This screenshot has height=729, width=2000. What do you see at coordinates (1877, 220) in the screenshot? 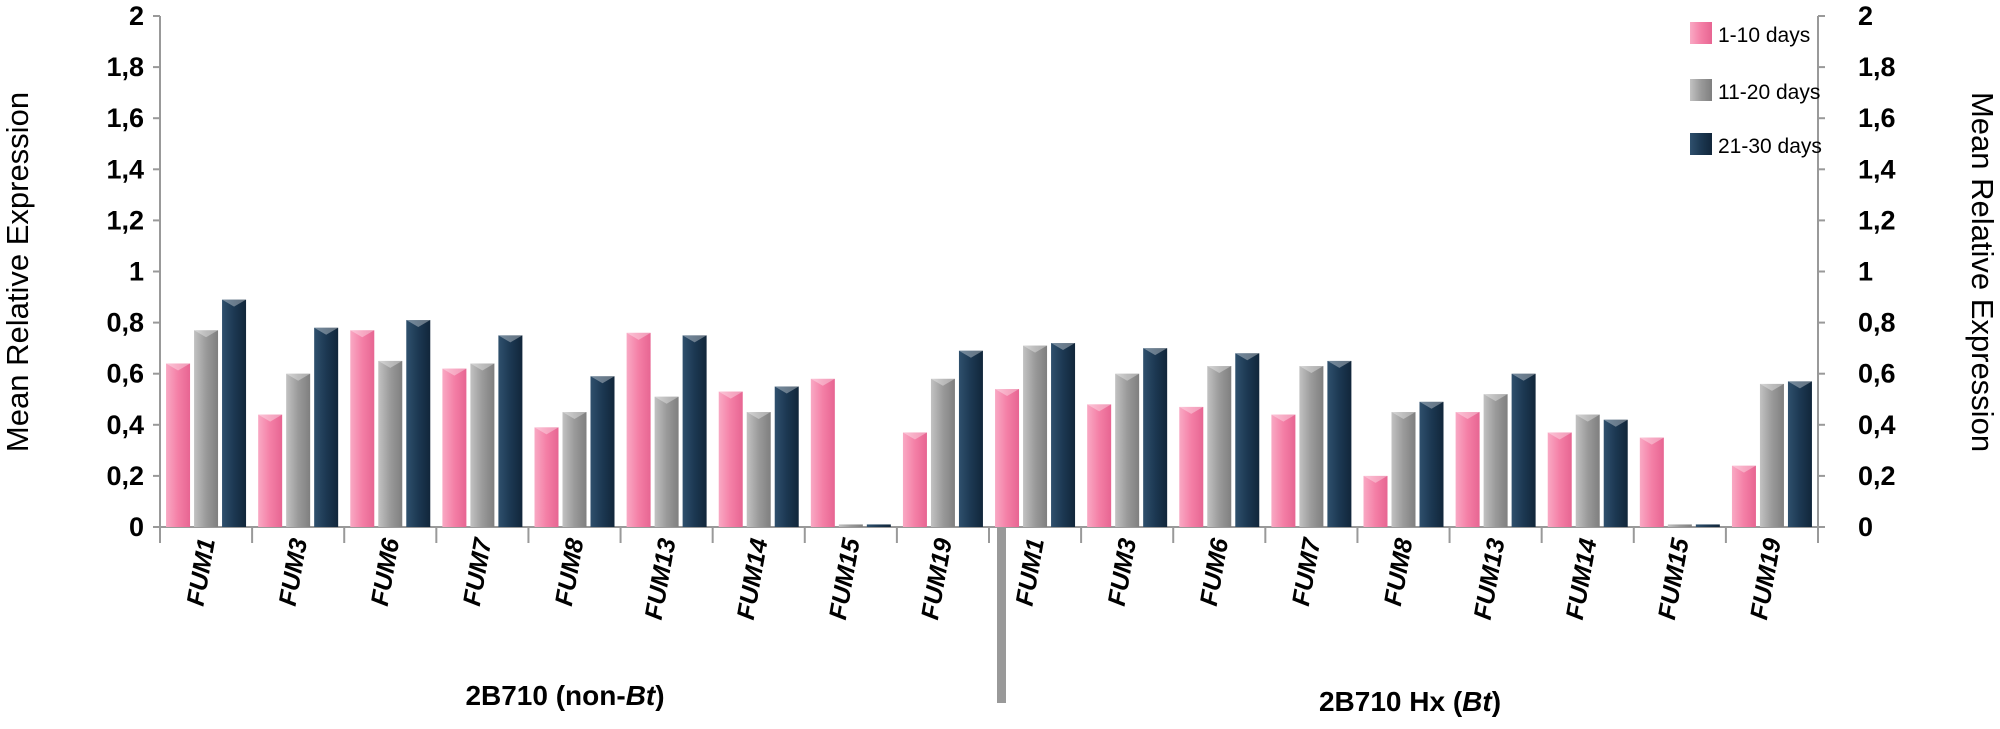
I see `y-tick-label-right: 1,2` at bounding box center [1877, 220].